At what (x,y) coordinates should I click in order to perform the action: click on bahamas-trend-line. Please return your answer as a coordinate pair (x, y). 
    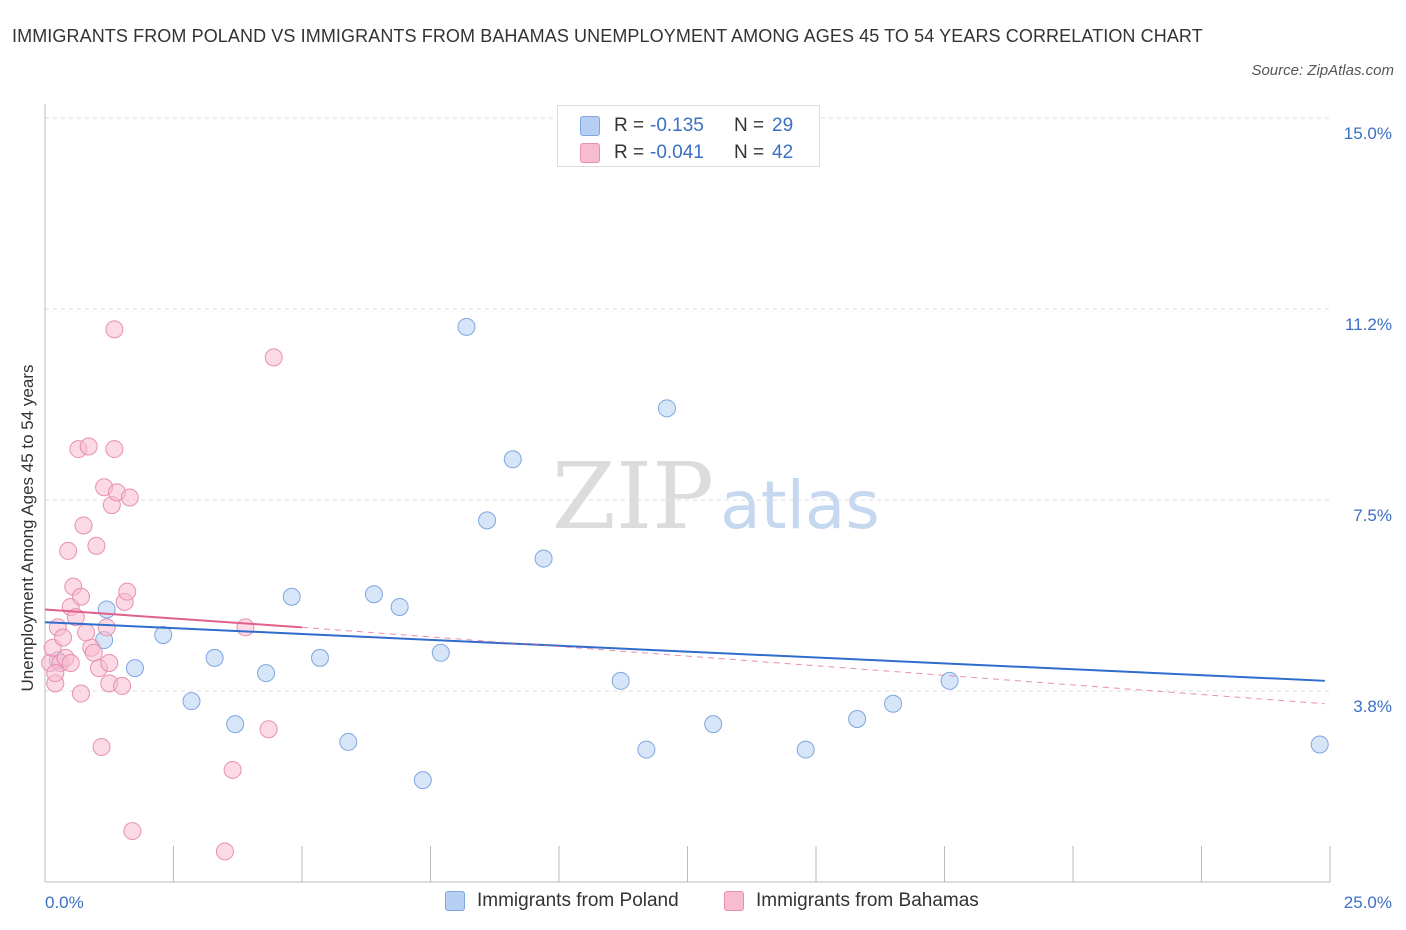
    Looking at the image, I should click on (173, 618).